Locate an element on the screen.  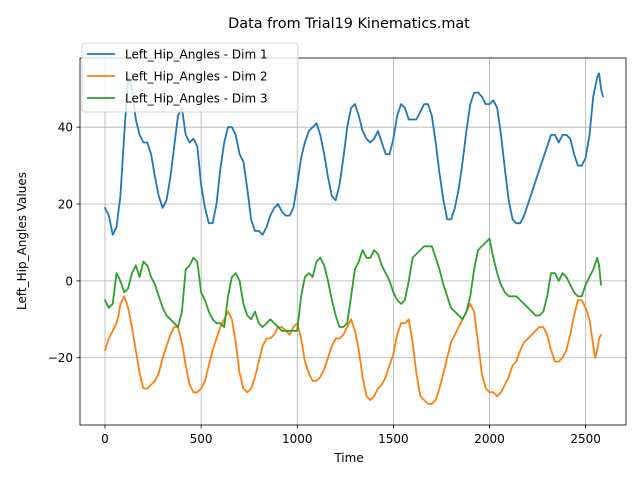
legend-box is located at coordinates (190, 77).